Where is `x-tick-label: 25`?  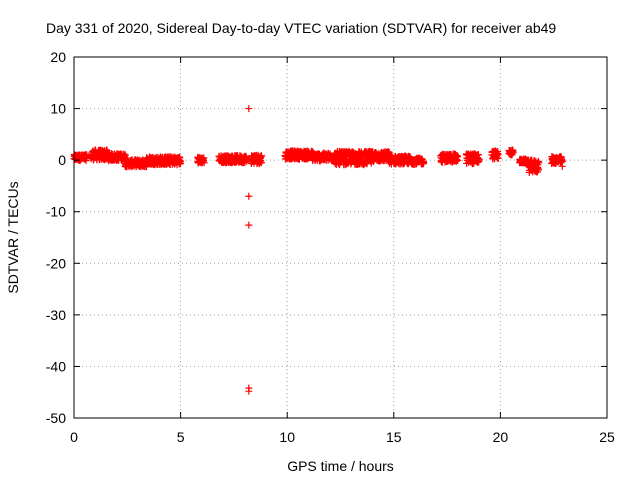
x-tick-label: 25 is located at coordinates (607, 437).